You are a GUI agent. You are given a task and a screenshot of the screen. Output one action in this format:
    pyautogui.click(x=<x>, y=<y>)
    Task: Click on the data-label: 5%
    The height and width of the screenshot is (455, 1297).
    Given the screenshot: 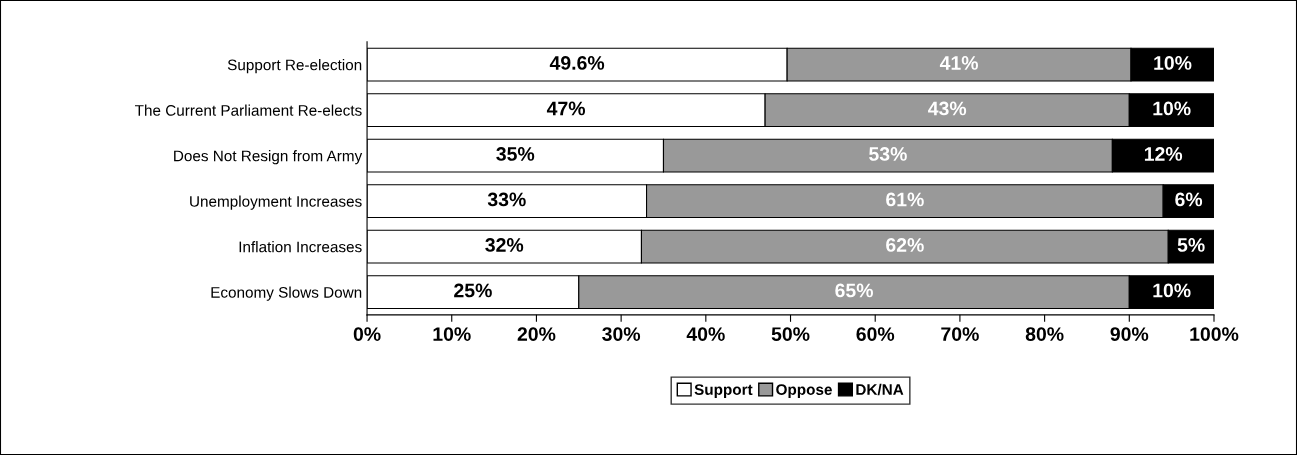 What is the action you would take?
    pyautogui.click(x=1191, y=245)
    